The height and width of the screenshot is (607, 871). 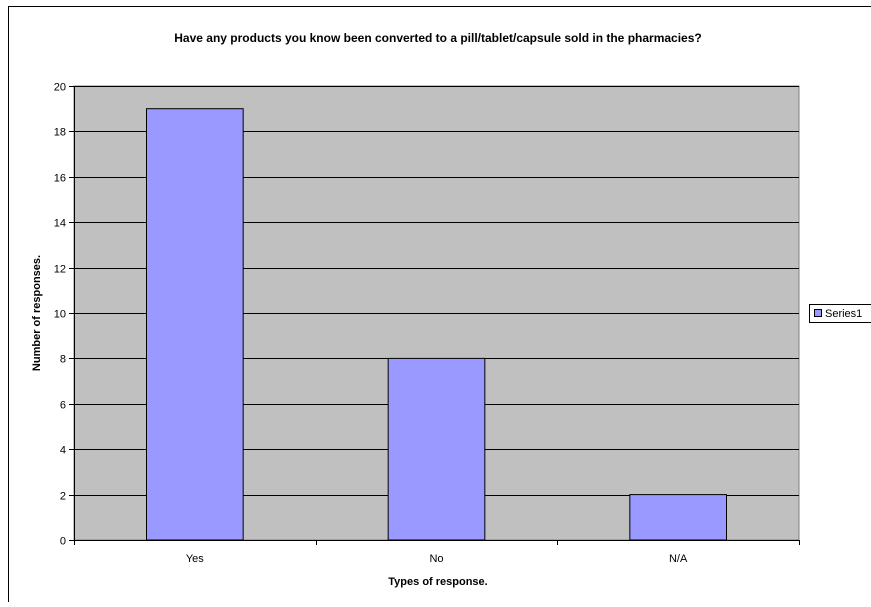 I want to click on bar-n-a, so click(x=678, y=517).